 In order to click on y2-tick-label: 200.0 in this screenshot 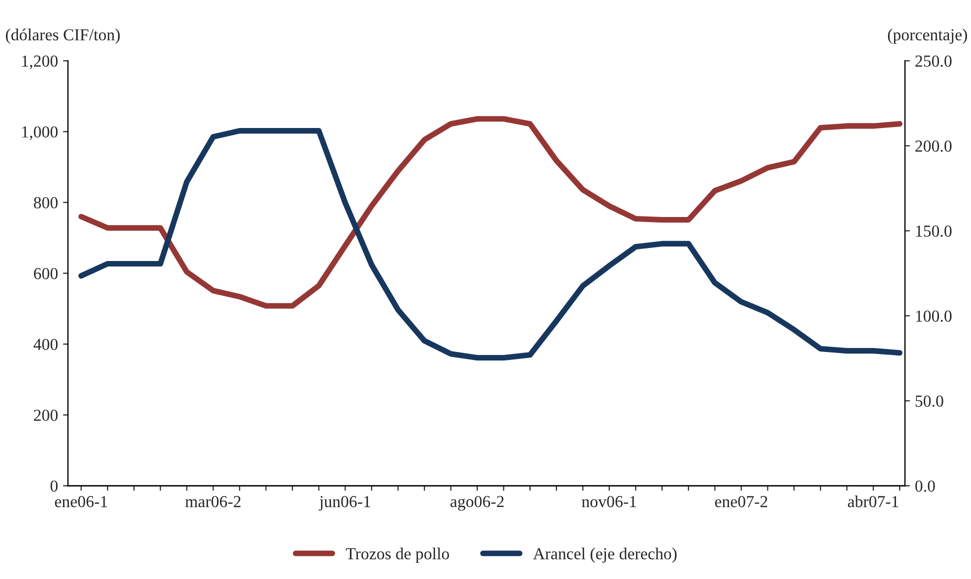, I will do `click(933, 146)`.